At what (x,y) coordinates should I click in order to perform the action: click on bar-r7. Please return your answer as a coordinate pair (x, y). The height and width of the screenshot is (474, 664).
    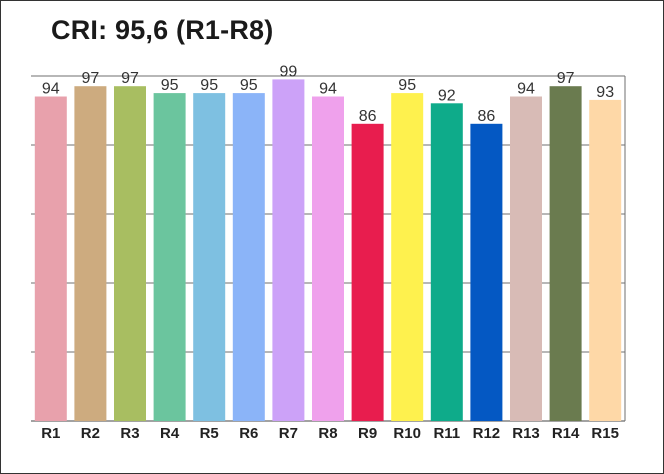
    Looking at the image, I should click on (288, 250).